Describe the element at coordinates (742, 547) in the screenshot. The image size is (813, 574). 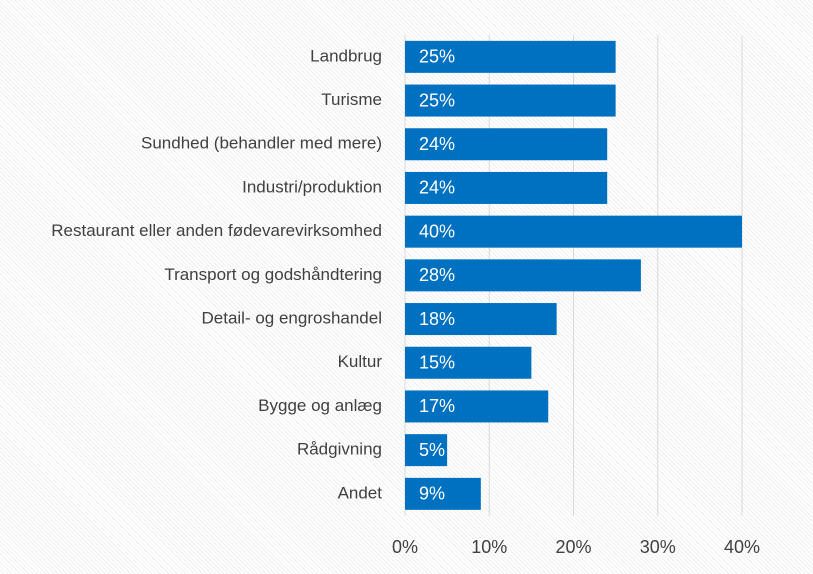
I see `x-tick-label: 40%` at that location.